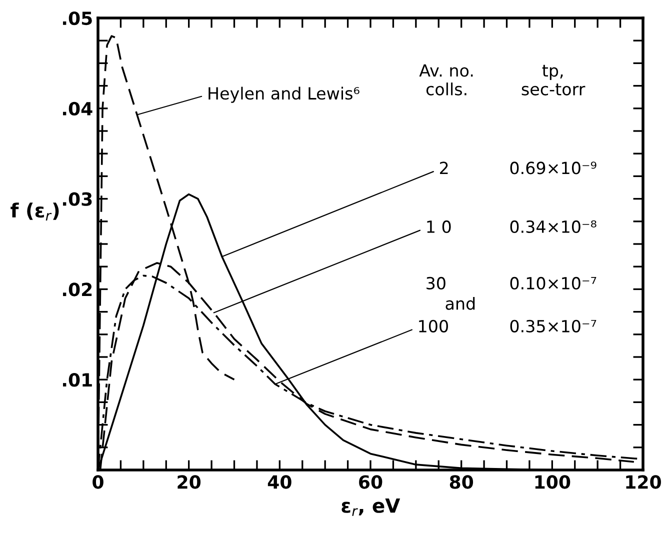  Describe the element at coordinates (554, 80) in the screenshot. I see `annotation: tp, sec-torr` at that location.